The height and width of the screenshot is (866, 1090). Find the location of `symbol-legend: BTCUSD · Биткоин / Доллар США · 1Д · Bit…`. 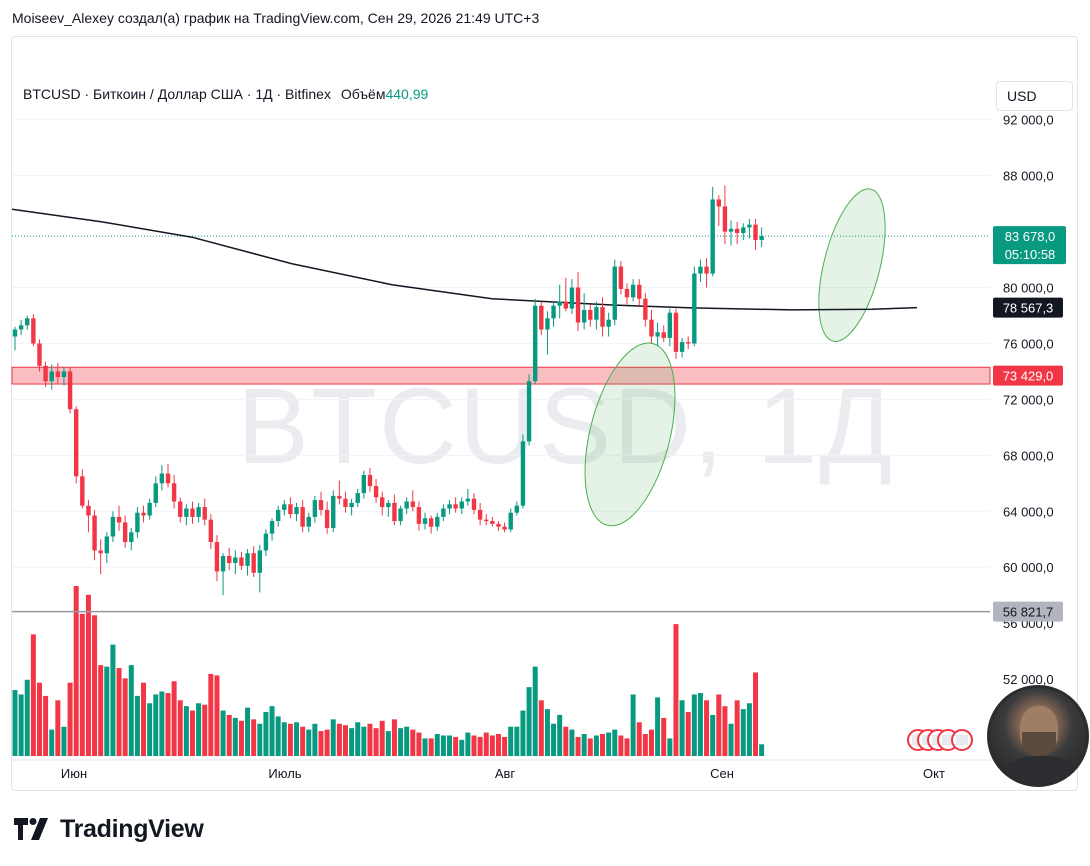

symbol-legend: BTCUSD · Биткоин / Доллар США · 1Д · Bit… is located at coordinates (225, 94).